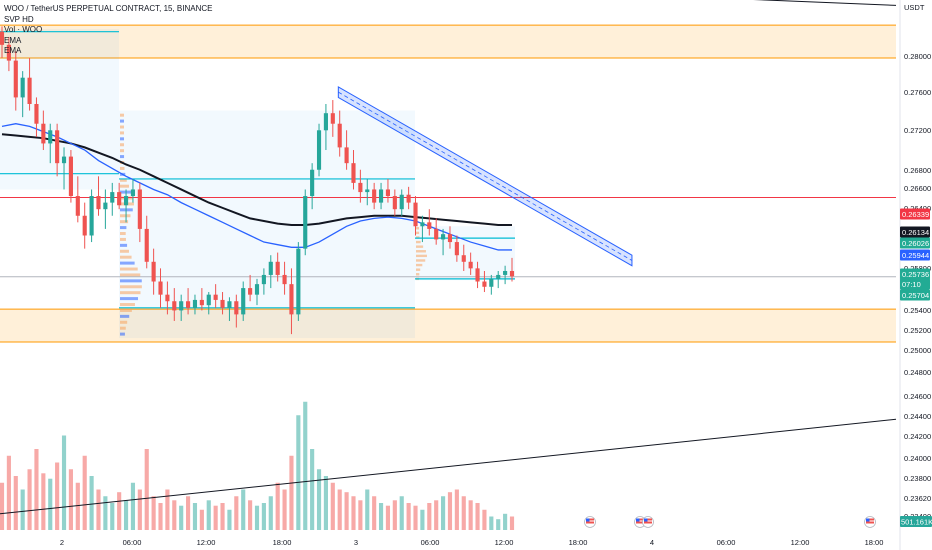 The height and width of the screenshot is (550, 932). I want to click on indicator-svp: SVP HD, so click(19, 19).